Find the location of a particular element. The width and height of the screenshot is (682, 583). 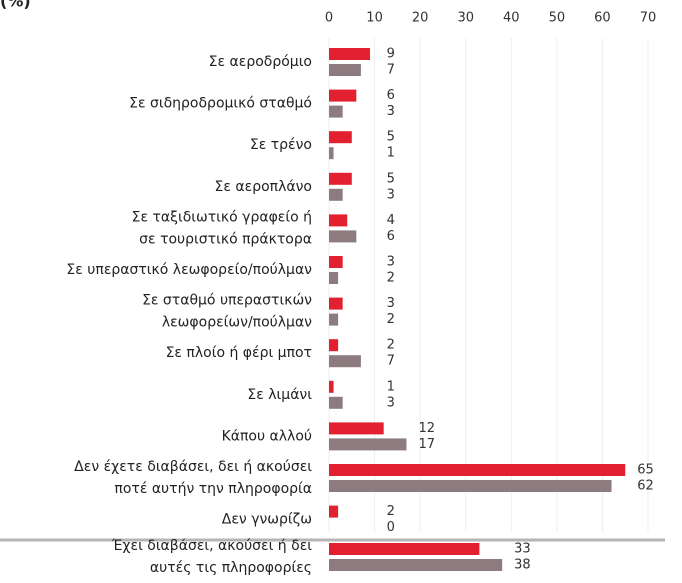

category-label: Σε αεροπλάνο is located at coordinates (263, 187).